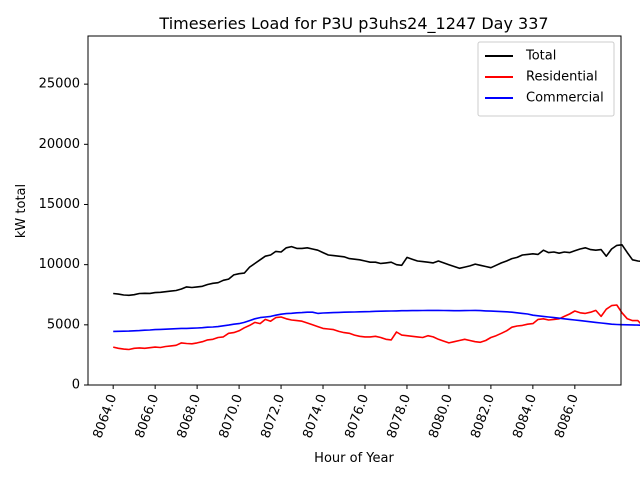  I want to click on y-tick-label: 0, so click(76, 385).